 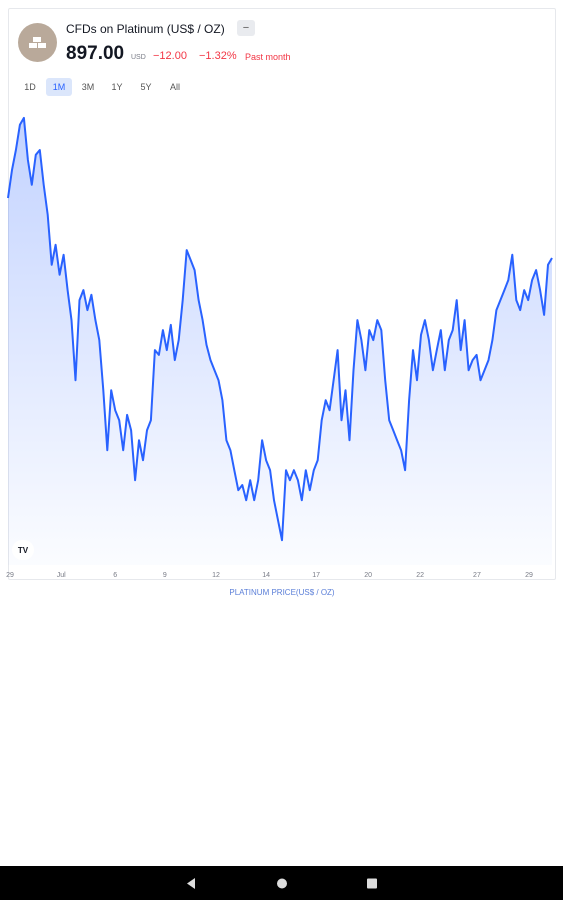 I want to click on symbol-icon, so click(x=37, y=42).